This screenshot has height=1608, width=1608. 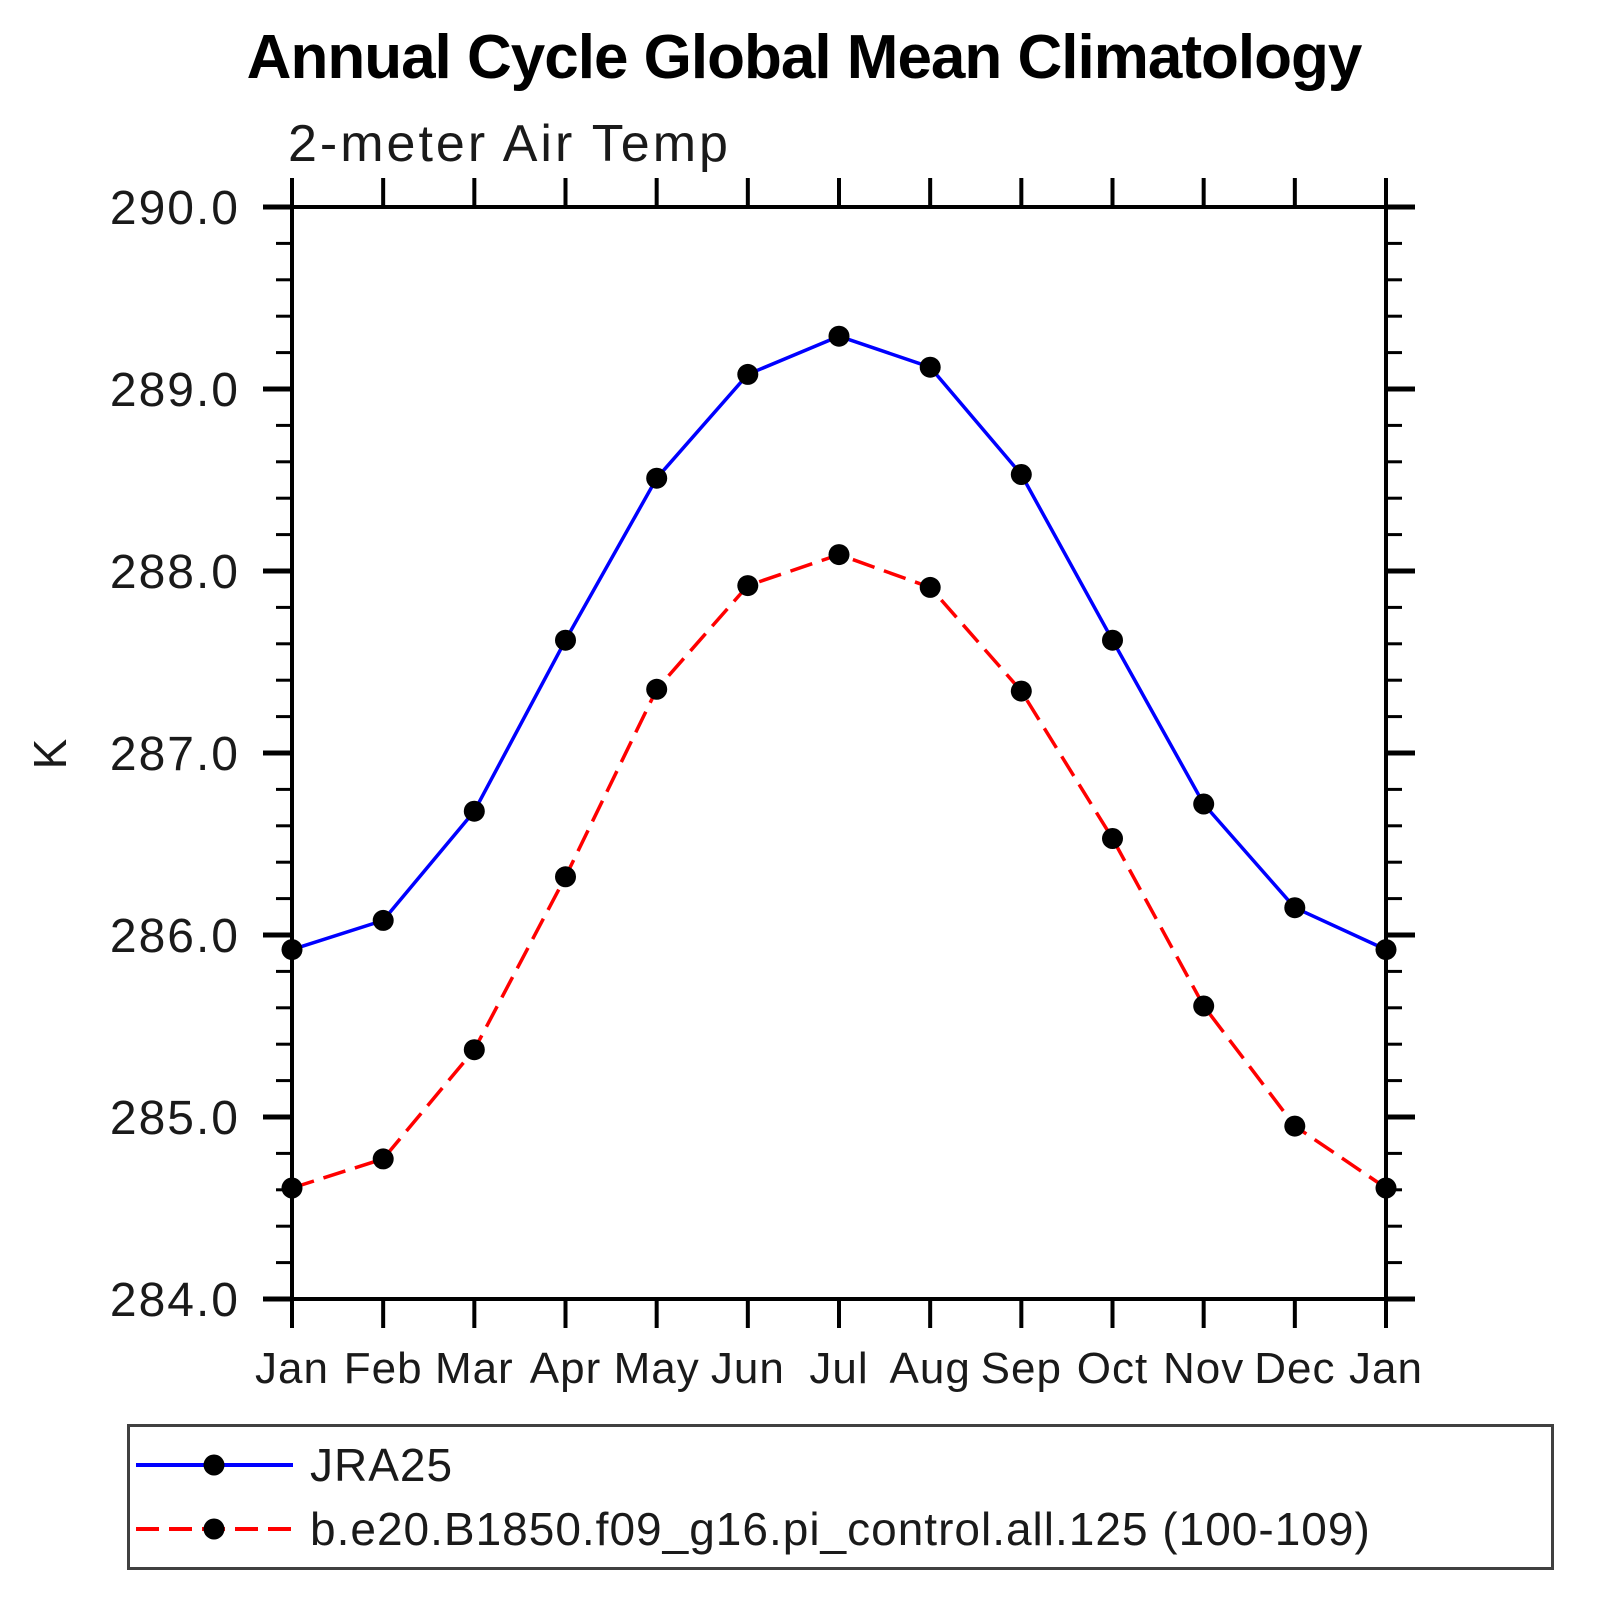 What do you see at coordinates (1112, 1368) in the screenshot?
I see `x-tick-label: Oct` at bounding box center [1112, 1368].